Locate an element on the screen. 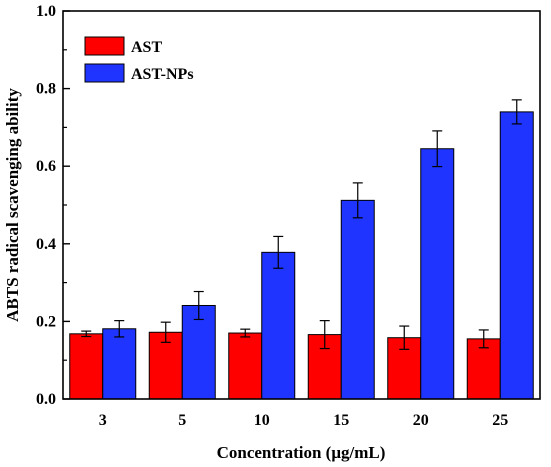  legend-label-ast-nps: AST-NPs is located at coordinates (162, 74).